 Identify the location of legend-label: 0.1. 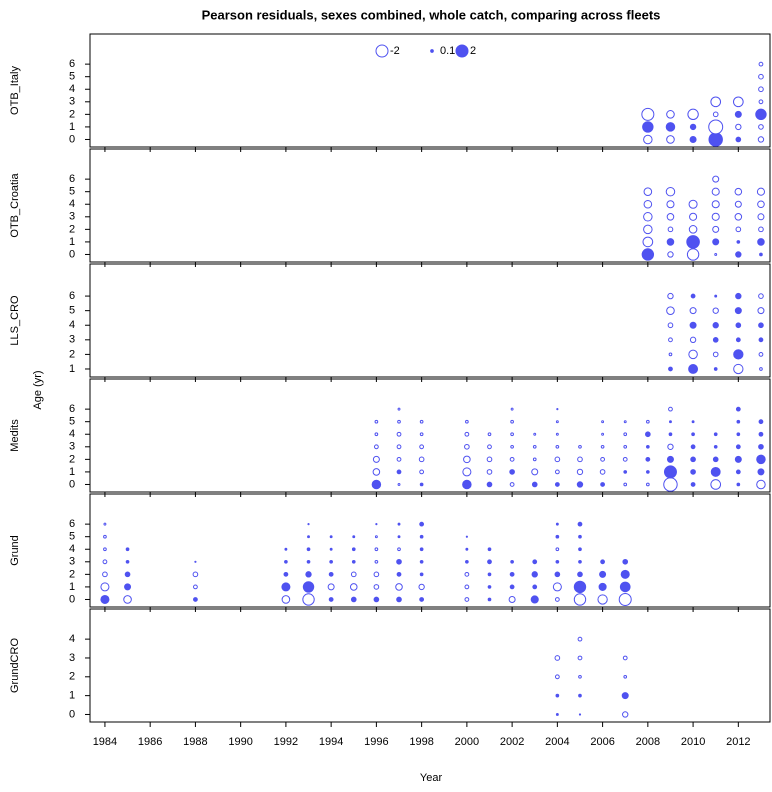
(447, 51).